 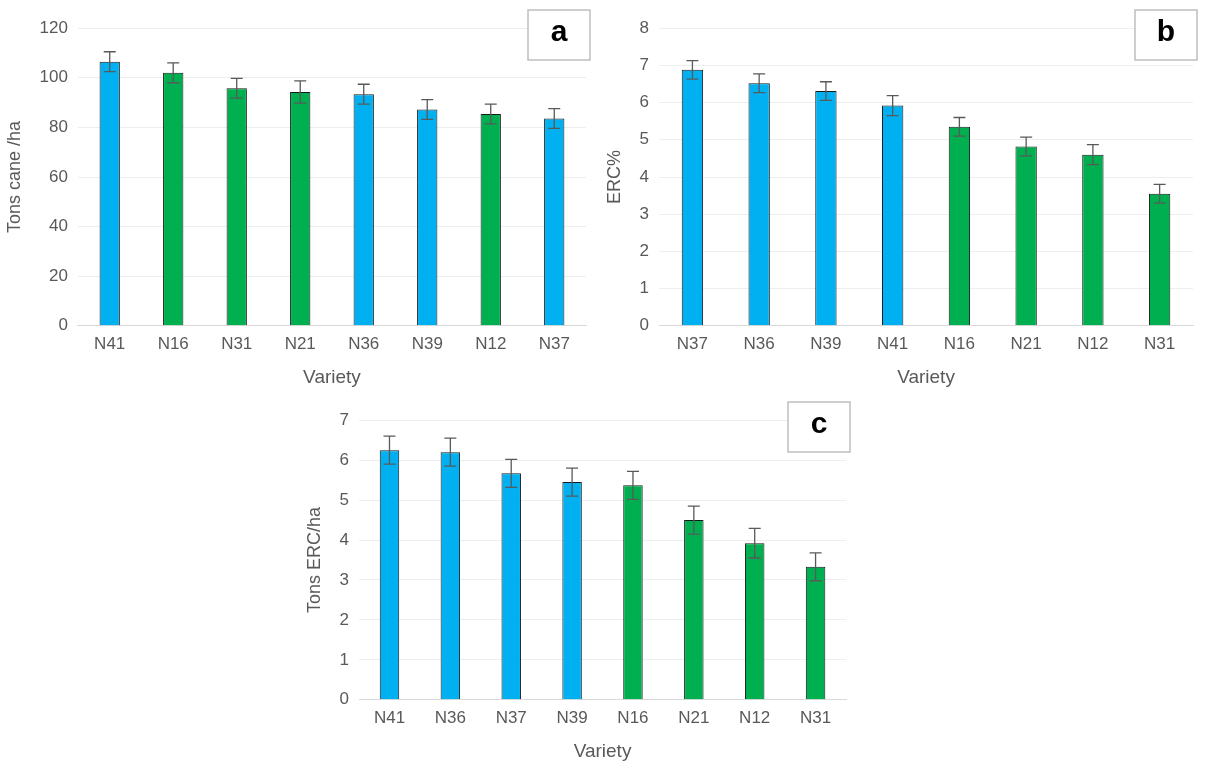 What do you see at coordinates (53, 27) in the screenshot?
I see `y-tick-label: 120` at bounding box center [53, 27].